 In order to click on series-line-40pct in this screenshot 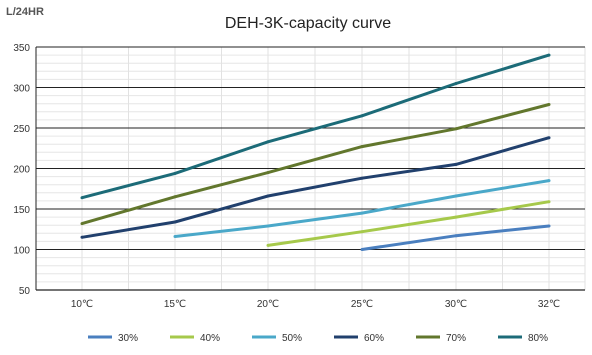, I will do `click(408, 223)`.